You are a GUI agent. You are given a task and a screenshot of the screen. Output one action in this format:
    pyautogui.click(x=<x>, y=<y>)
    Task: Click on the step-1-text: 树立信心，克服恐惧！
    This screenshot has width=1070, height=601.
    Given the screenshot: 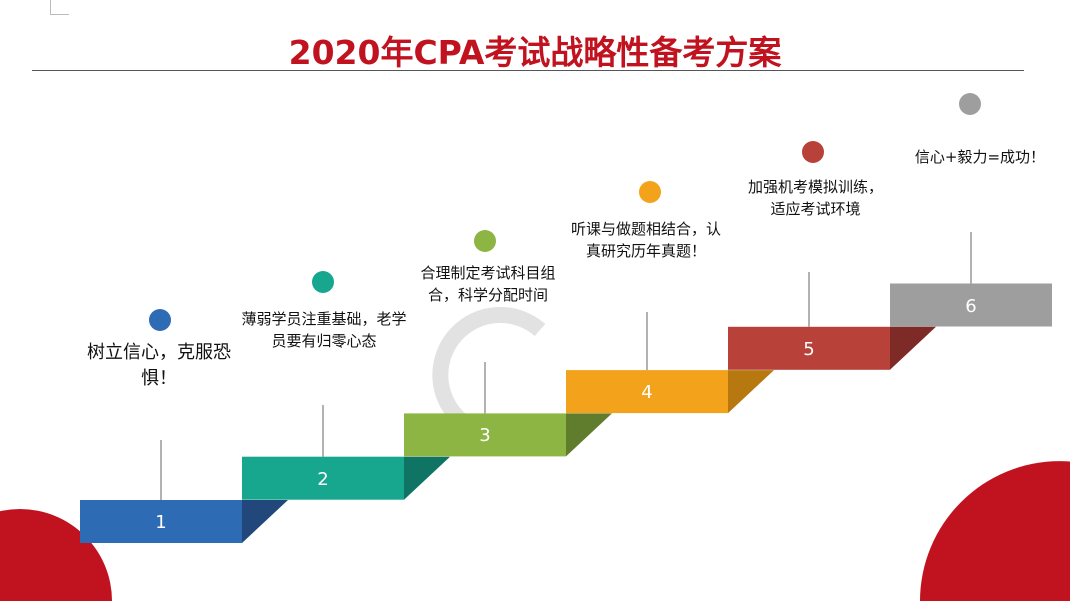 What is the action you would take?
    pyautogui.click(x=159, y=365)
    